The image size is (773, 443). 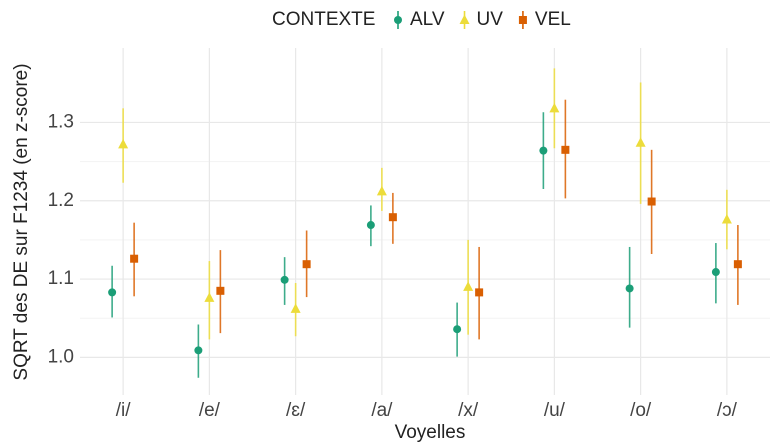 I want to click on legend: CONTEXTE ALV UV VEL, so click(x=421, y=19).